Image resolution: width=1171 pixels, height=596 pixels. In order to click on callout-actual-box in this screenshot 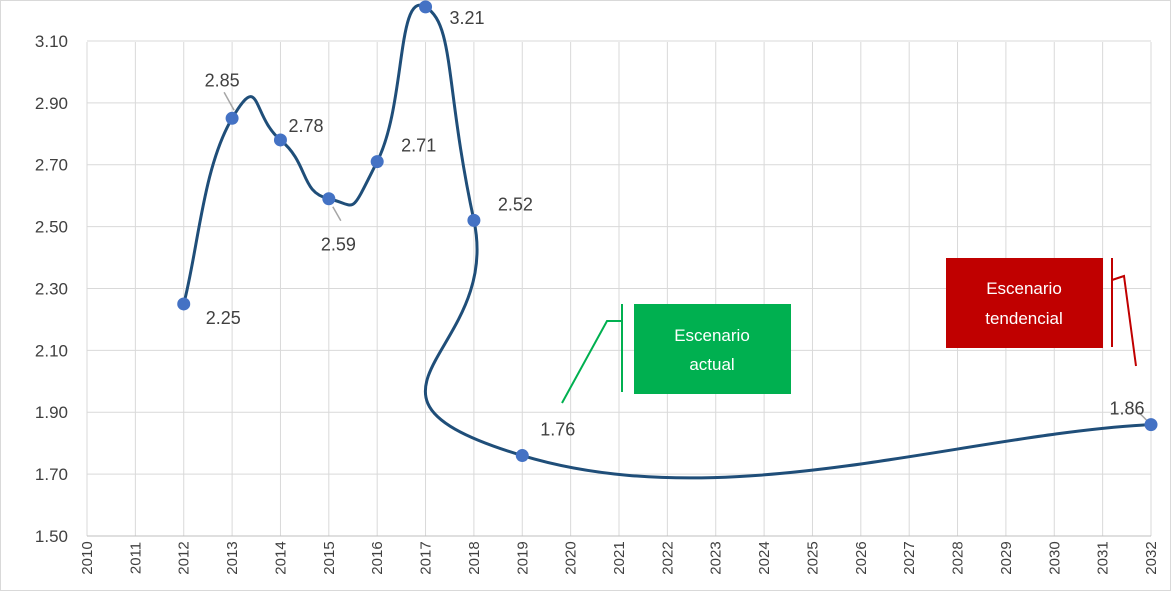, I will do `click(712, 349)`.